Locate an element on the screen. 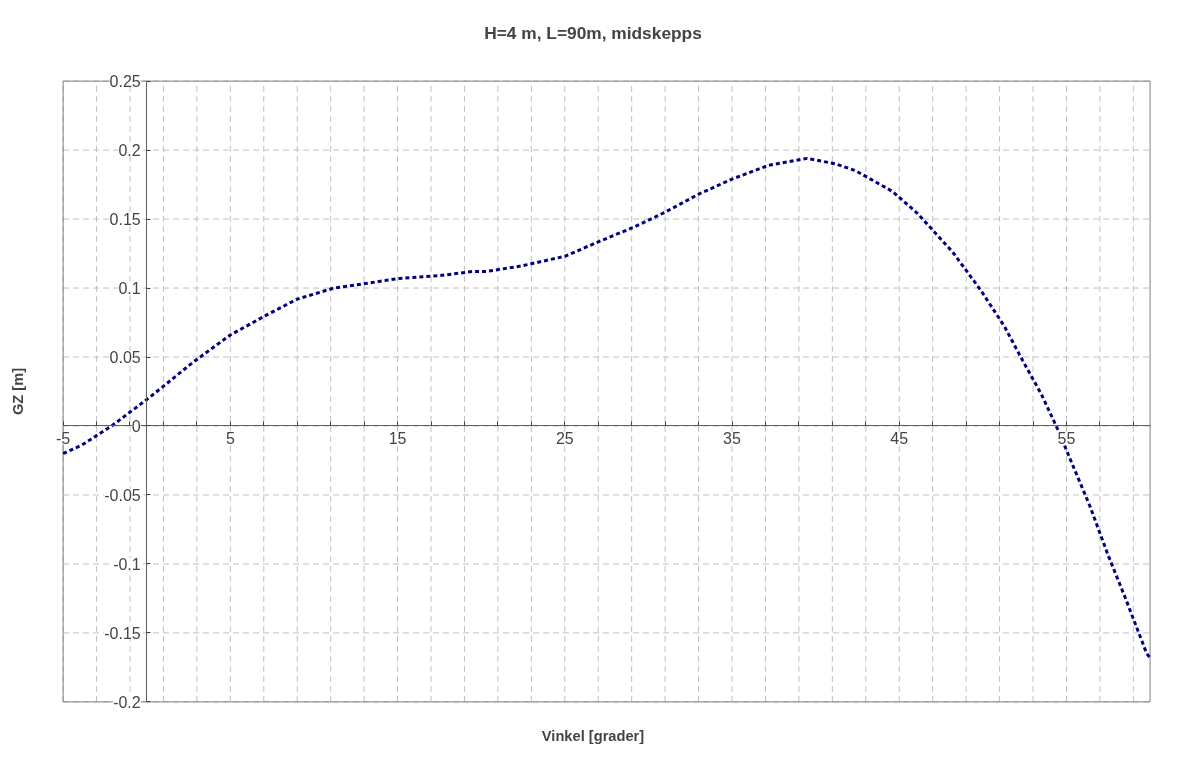  x-tick-label: -5 is located at coordinates (63, 438).